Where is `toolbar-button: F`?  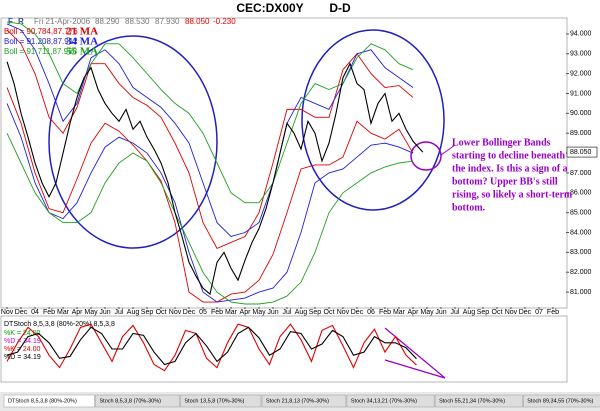
toolbar-button: F is located at coordinates (10, 21).